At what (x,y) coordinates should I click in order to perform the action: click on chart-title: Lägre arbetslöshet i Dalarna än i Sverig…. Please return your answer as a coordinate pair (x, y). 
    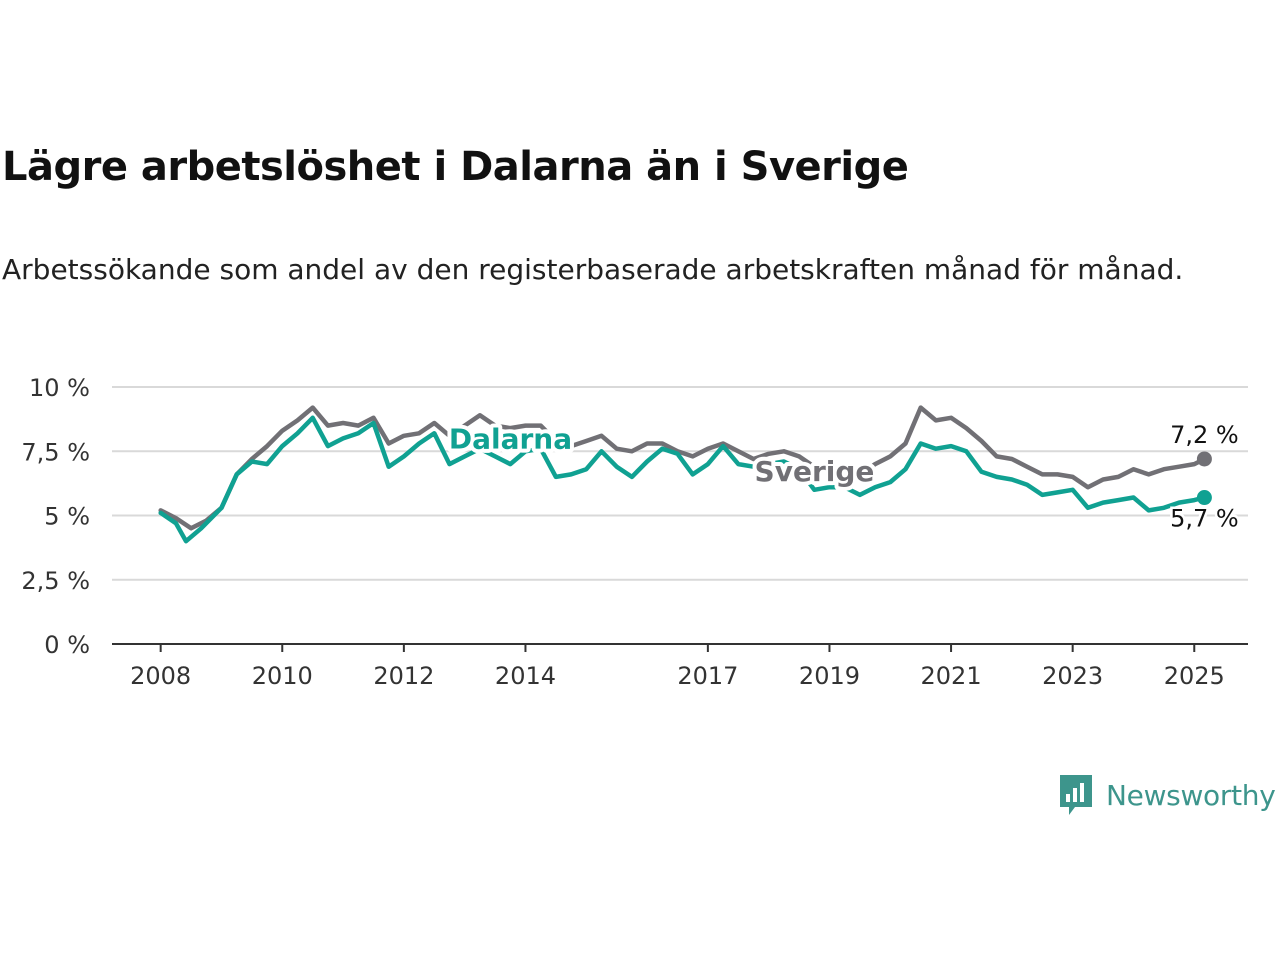
    Looking at the image, I should click on (455, 167).